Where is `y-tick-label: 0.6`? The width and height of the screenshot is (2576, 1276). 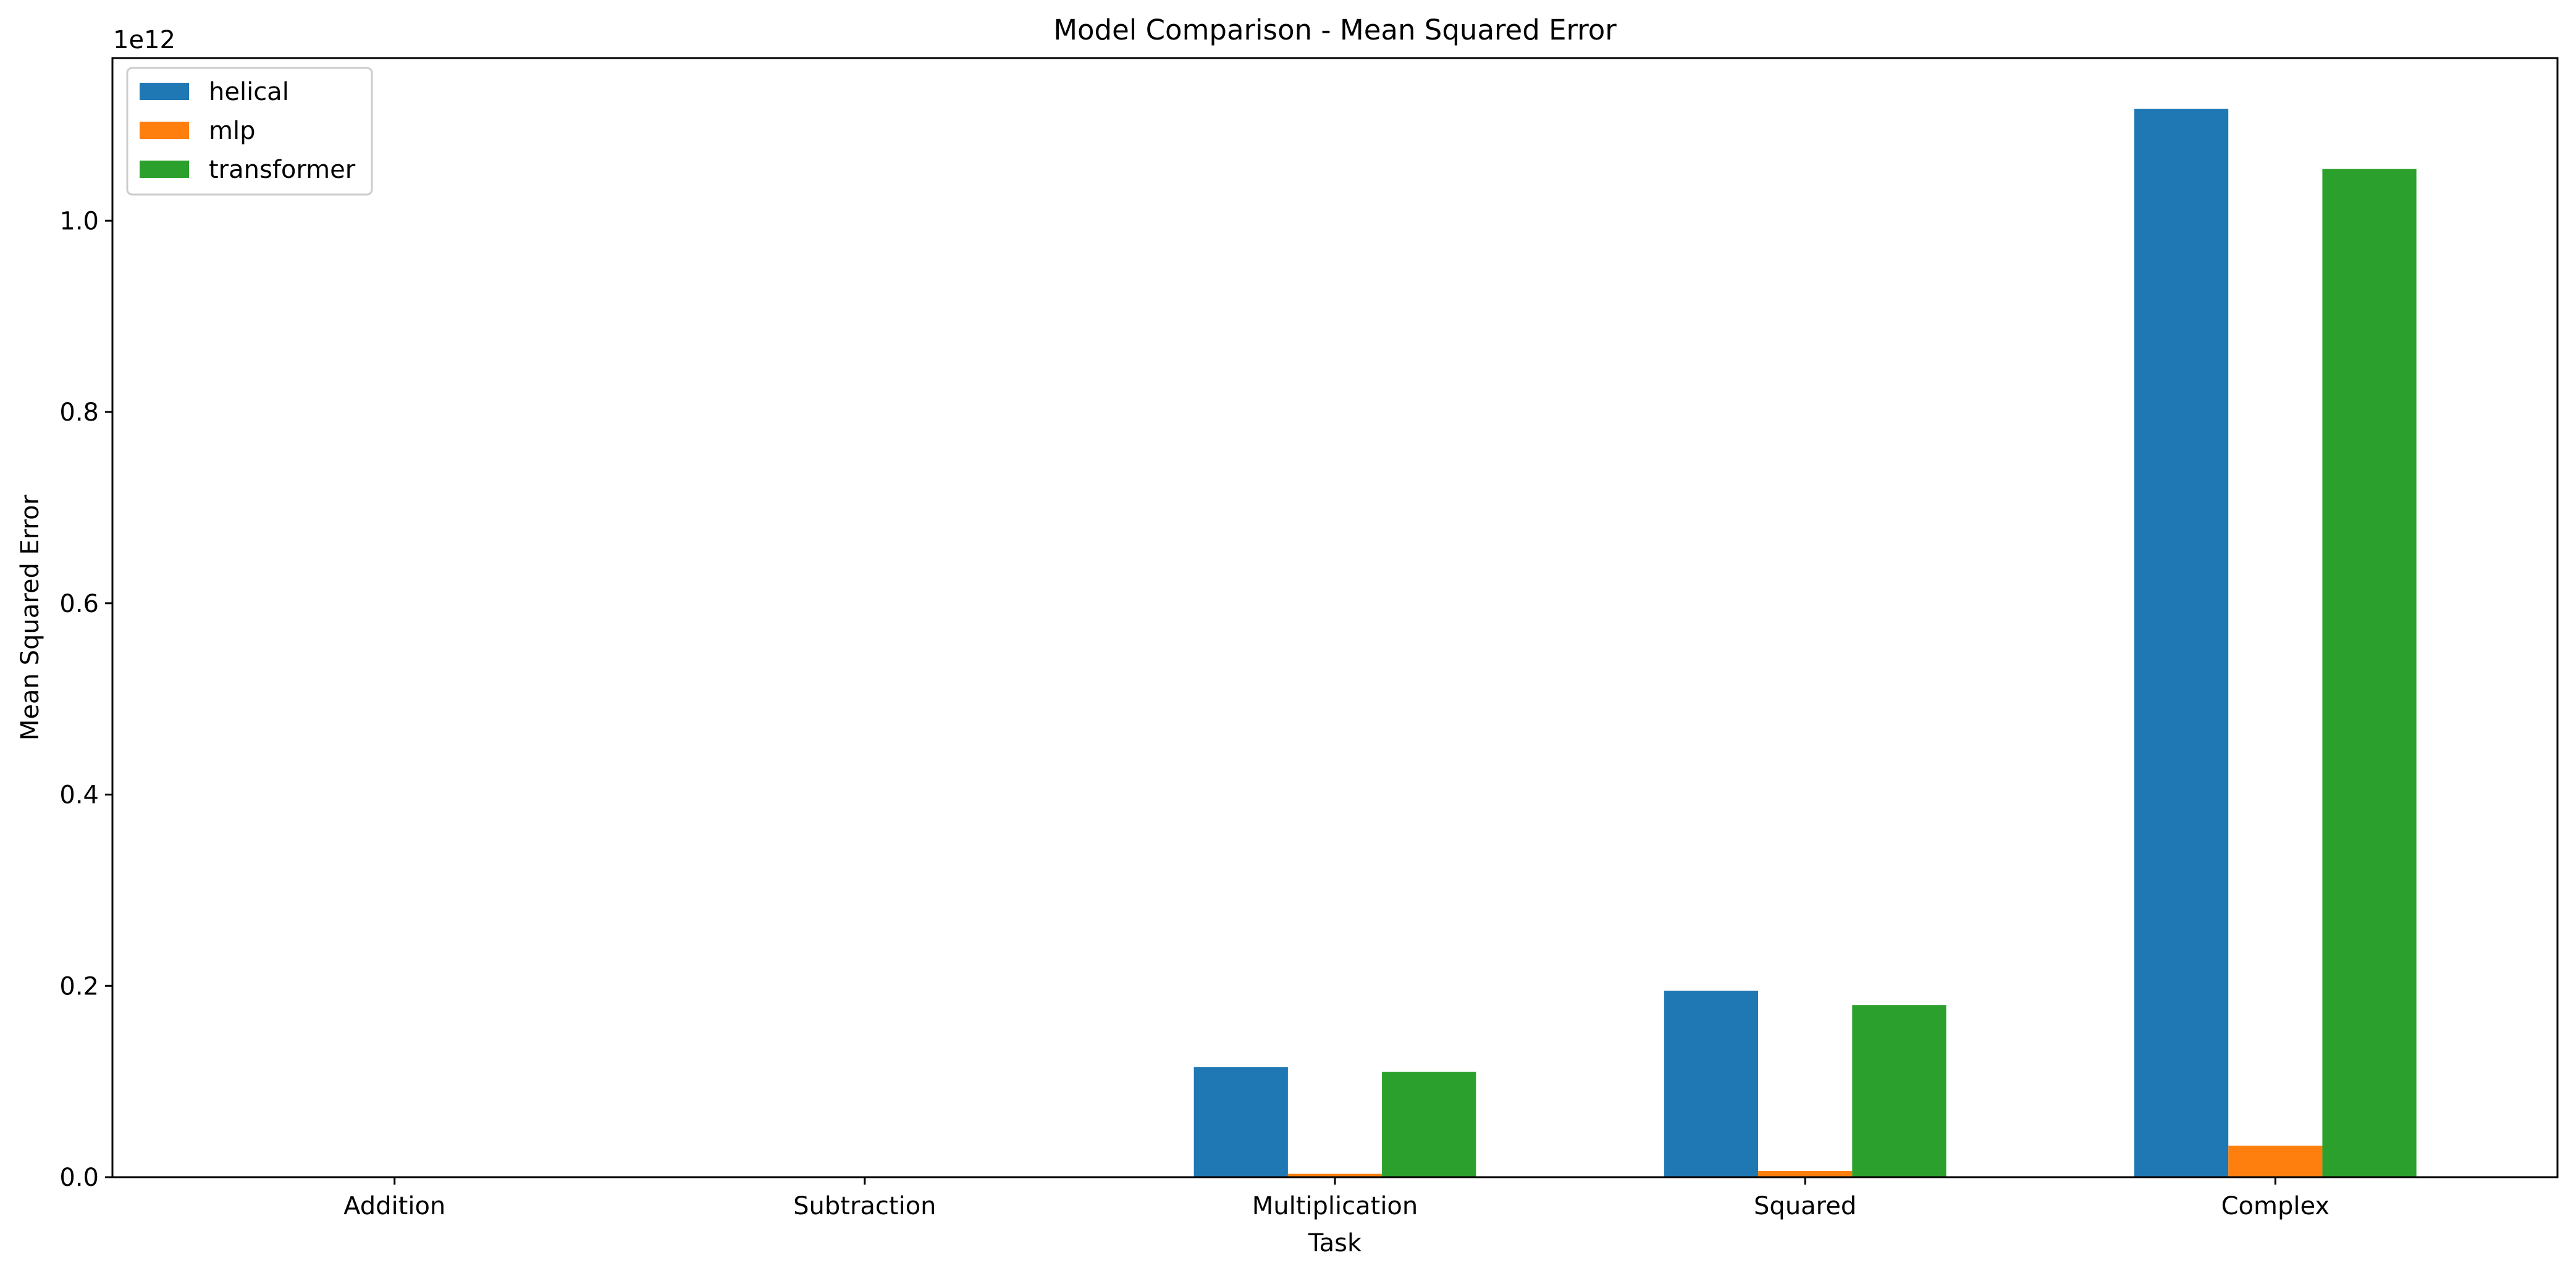
y-tick-label: 0.6 is located at coordinates (79, 604).